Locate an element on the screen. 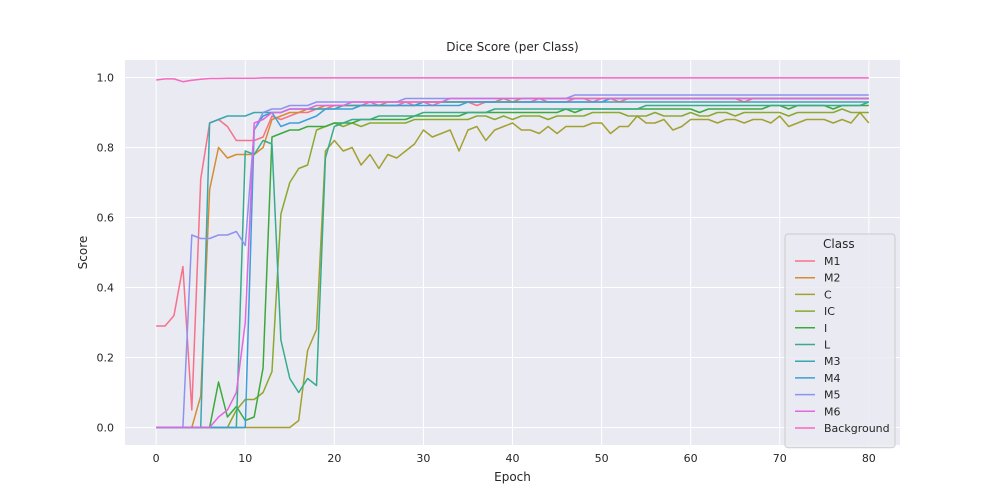 The width and height of the screenshot is (1000, 500). x-tick-label: 20 is located at coordinates (334, 458).